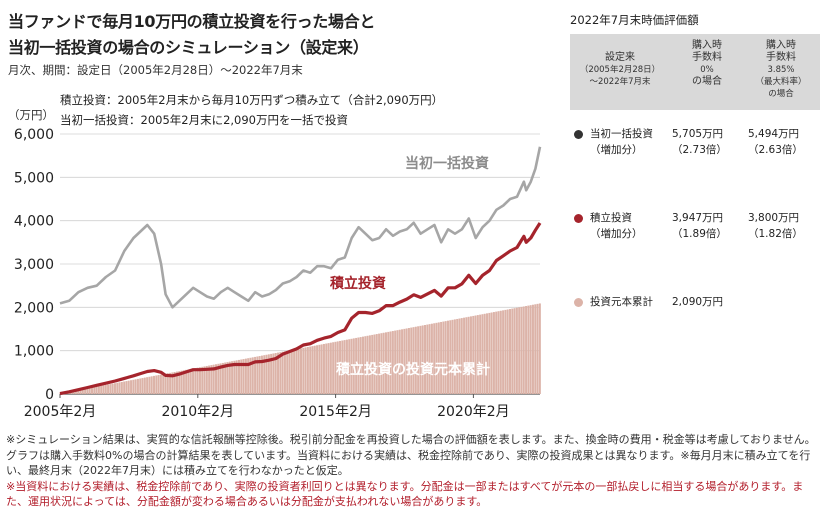  I want to click on panel-col0-l3: 〜2022年7月末, so click(620, 82).